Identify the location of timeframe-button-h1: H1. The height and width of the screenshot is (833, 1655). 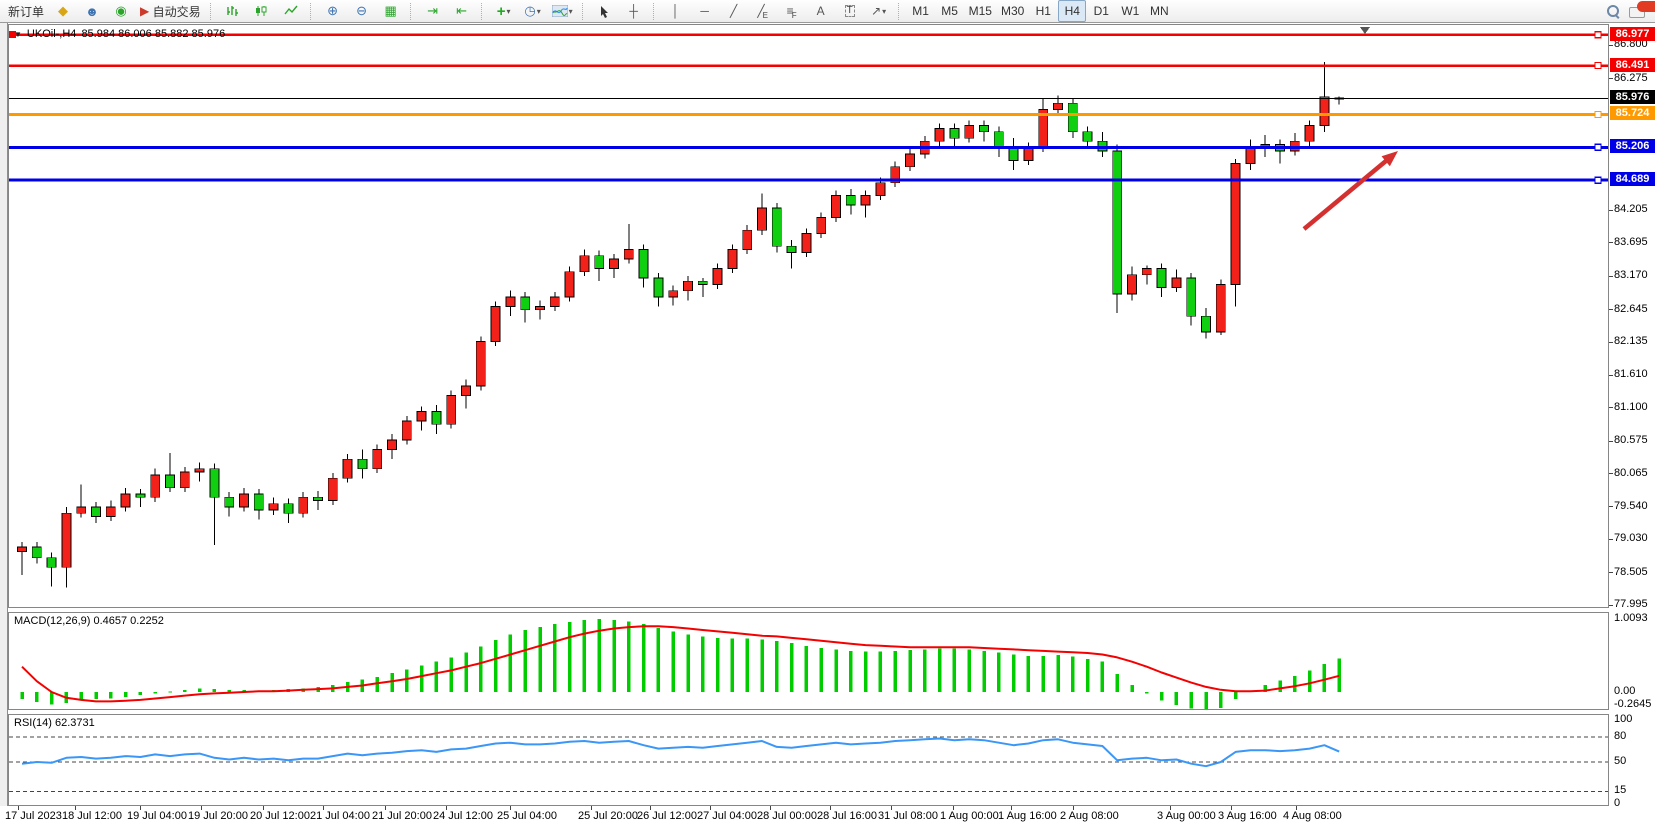
(1043, 11).